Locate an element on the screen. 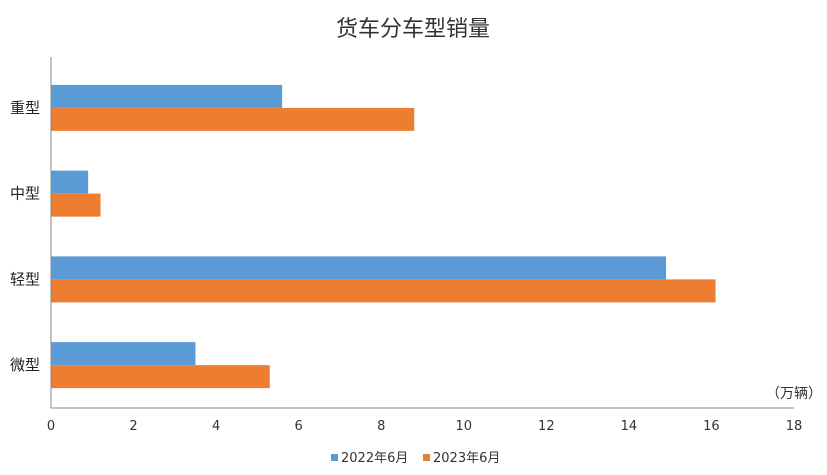 The width and height of the screenshot is (827, 475). x-tick-label: 18 is located at coordinates (794, 426).